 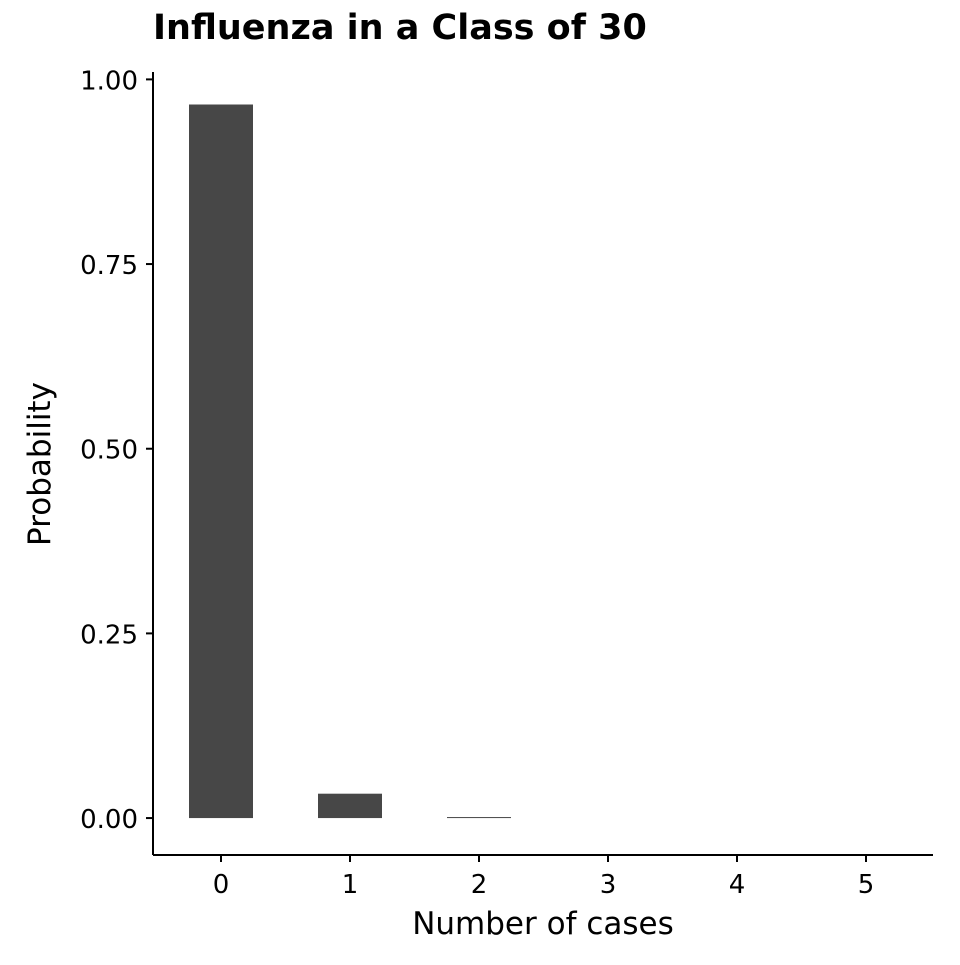 What do you see at coordinates (350, 885) in the screenshot?
I see `x-tick-label: 1` at bounding box center [350, 885].